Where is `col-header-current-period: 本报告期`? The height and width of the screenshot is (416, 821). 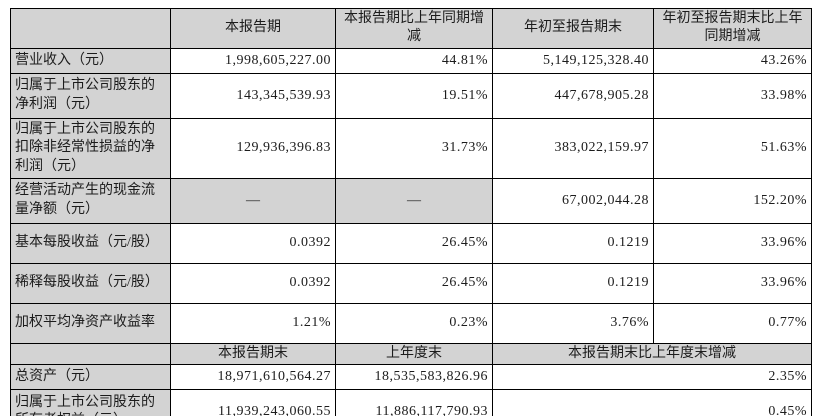 col-header-current-period: 本报告期 is located at coordinates (253, 28).